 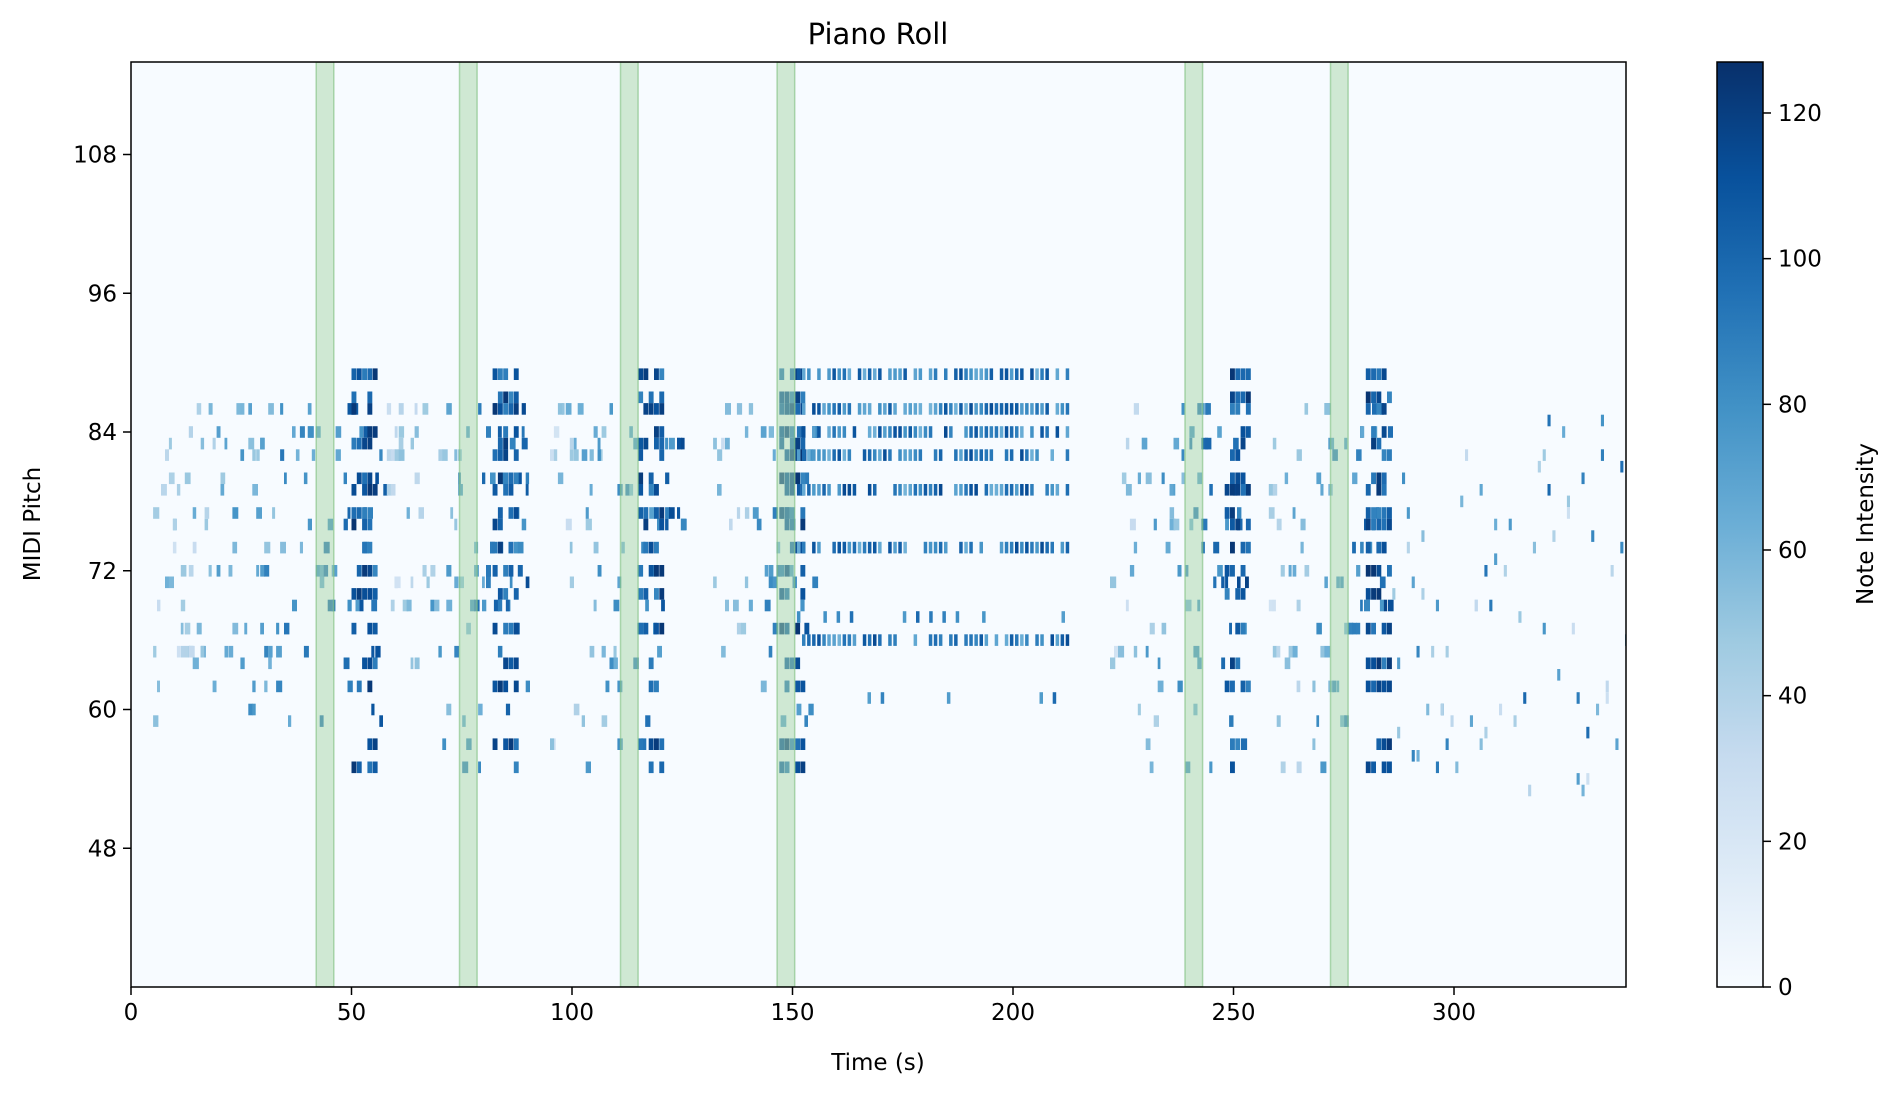 What do you see at coordinates (1792, 842) in the screenshot?
I see `colorbar-tick-label: 20` at bounding box center [1792, 842].